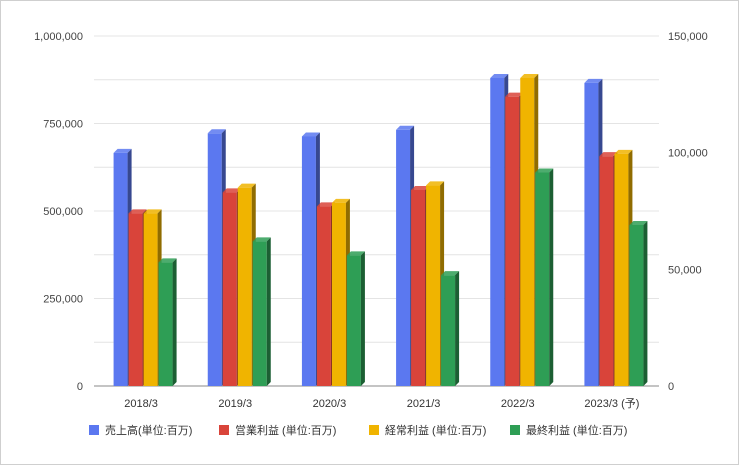  Describe the element at coordinates (235, 404) in the screenshot. I see `x-tick-label: 2019/3` at that location.